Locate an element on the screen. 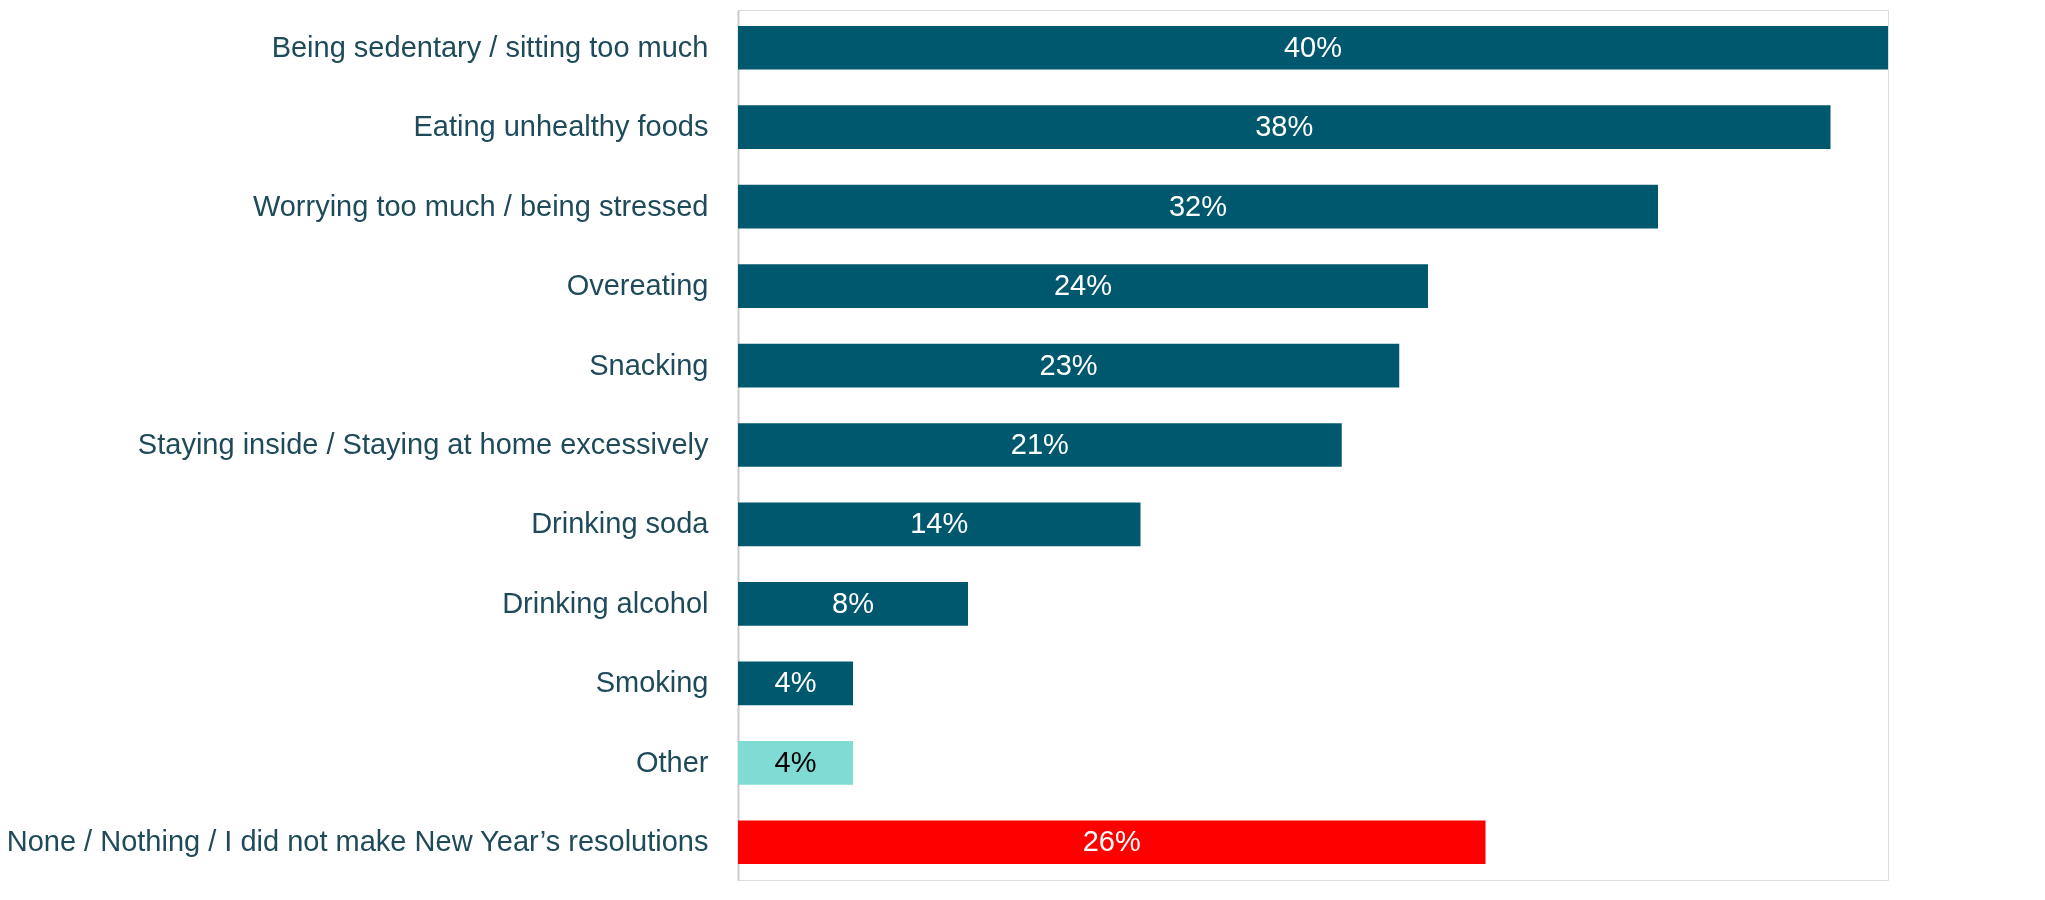  data-label: 26% is located at coordinates (1111, 841).